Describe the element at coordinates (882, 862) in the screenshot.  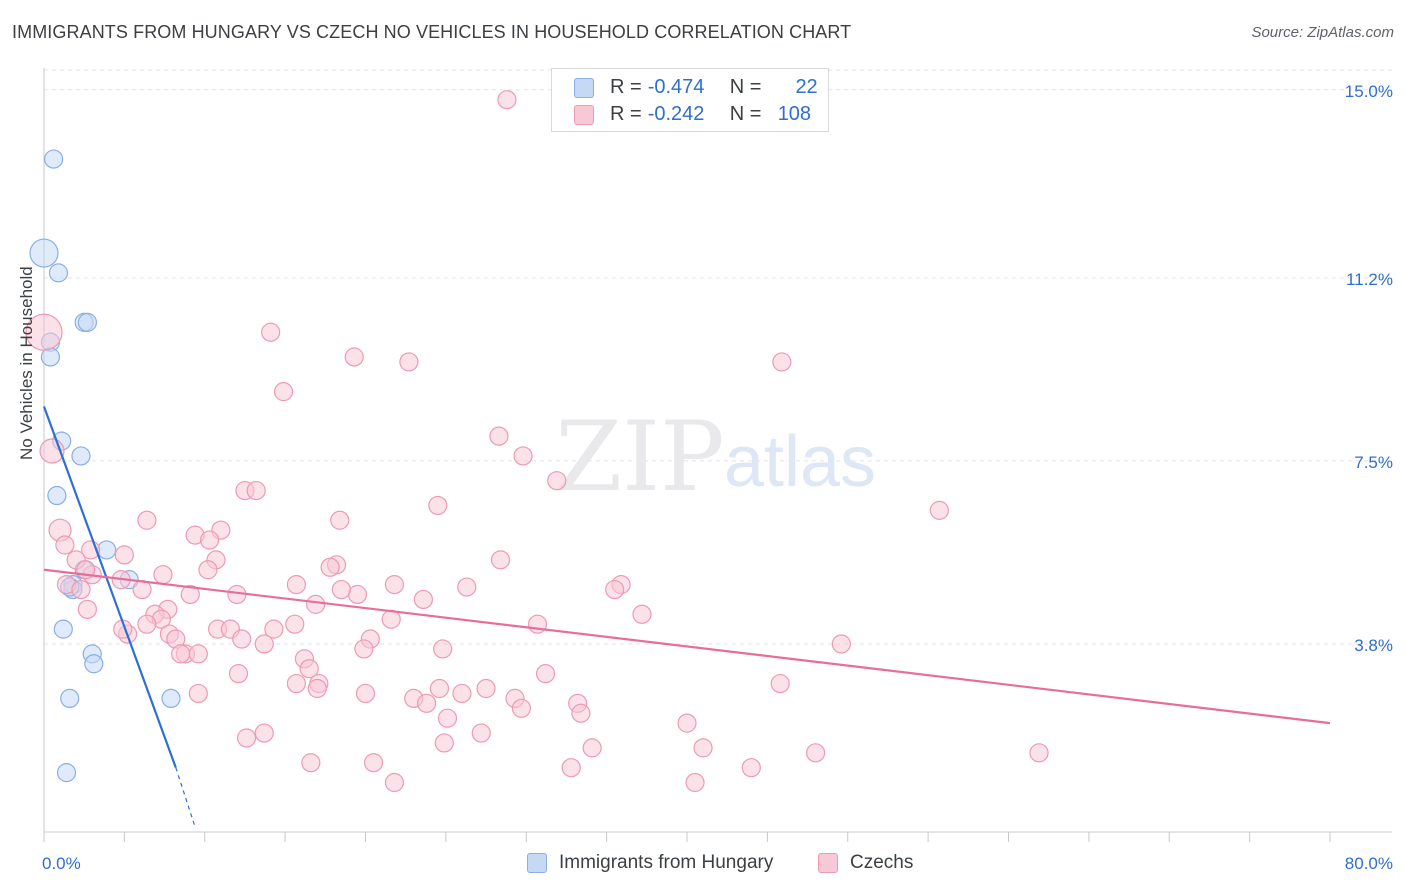
I see `bottom-legend-label: Czechs` at that location.